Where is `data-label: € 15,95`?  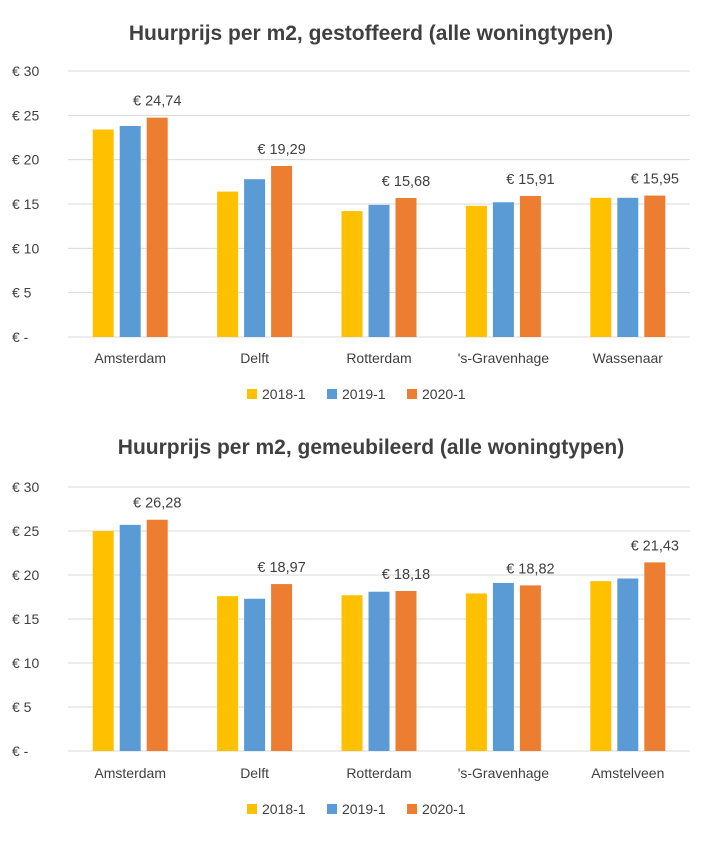
data-label: € 15,95 is located at coordinates (655, 180).